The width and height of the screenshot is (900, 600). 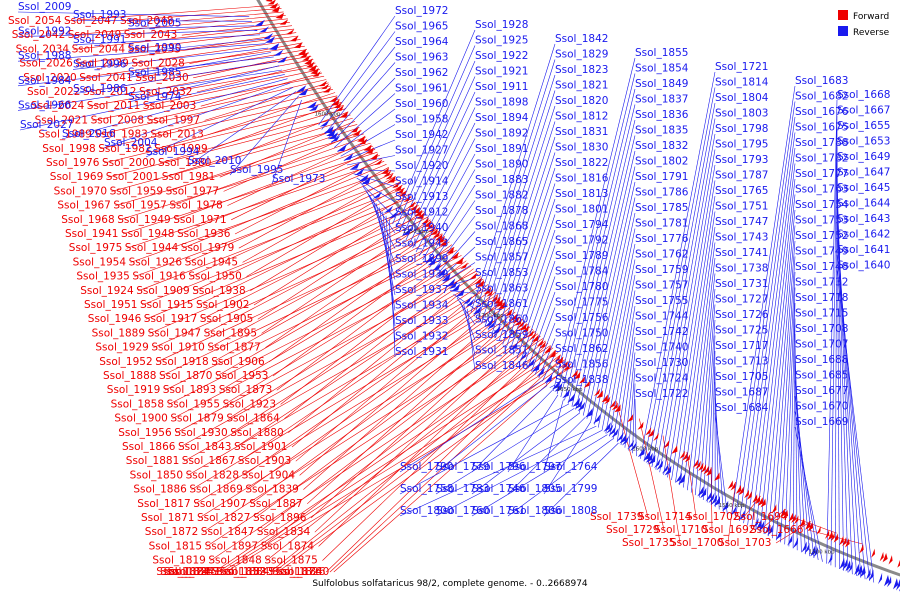 I want to click on forward-gene-label: Ssol_1969, so click(x=76, y=177).